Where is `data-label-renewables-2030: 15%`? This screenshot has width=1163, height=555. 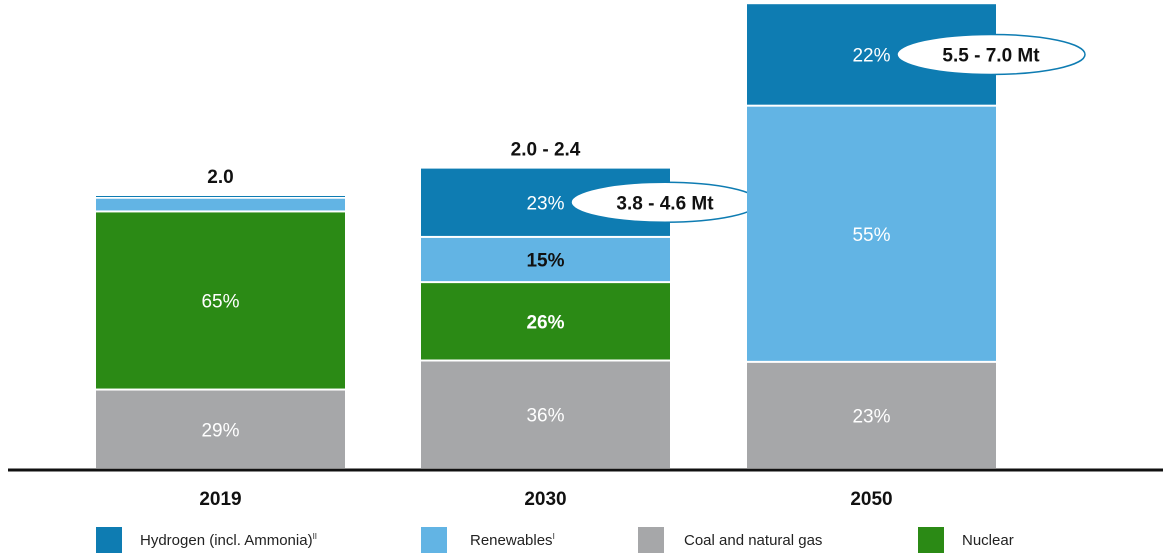 data-label-renewables-2030: 15% is located at coordinates (545, 261).